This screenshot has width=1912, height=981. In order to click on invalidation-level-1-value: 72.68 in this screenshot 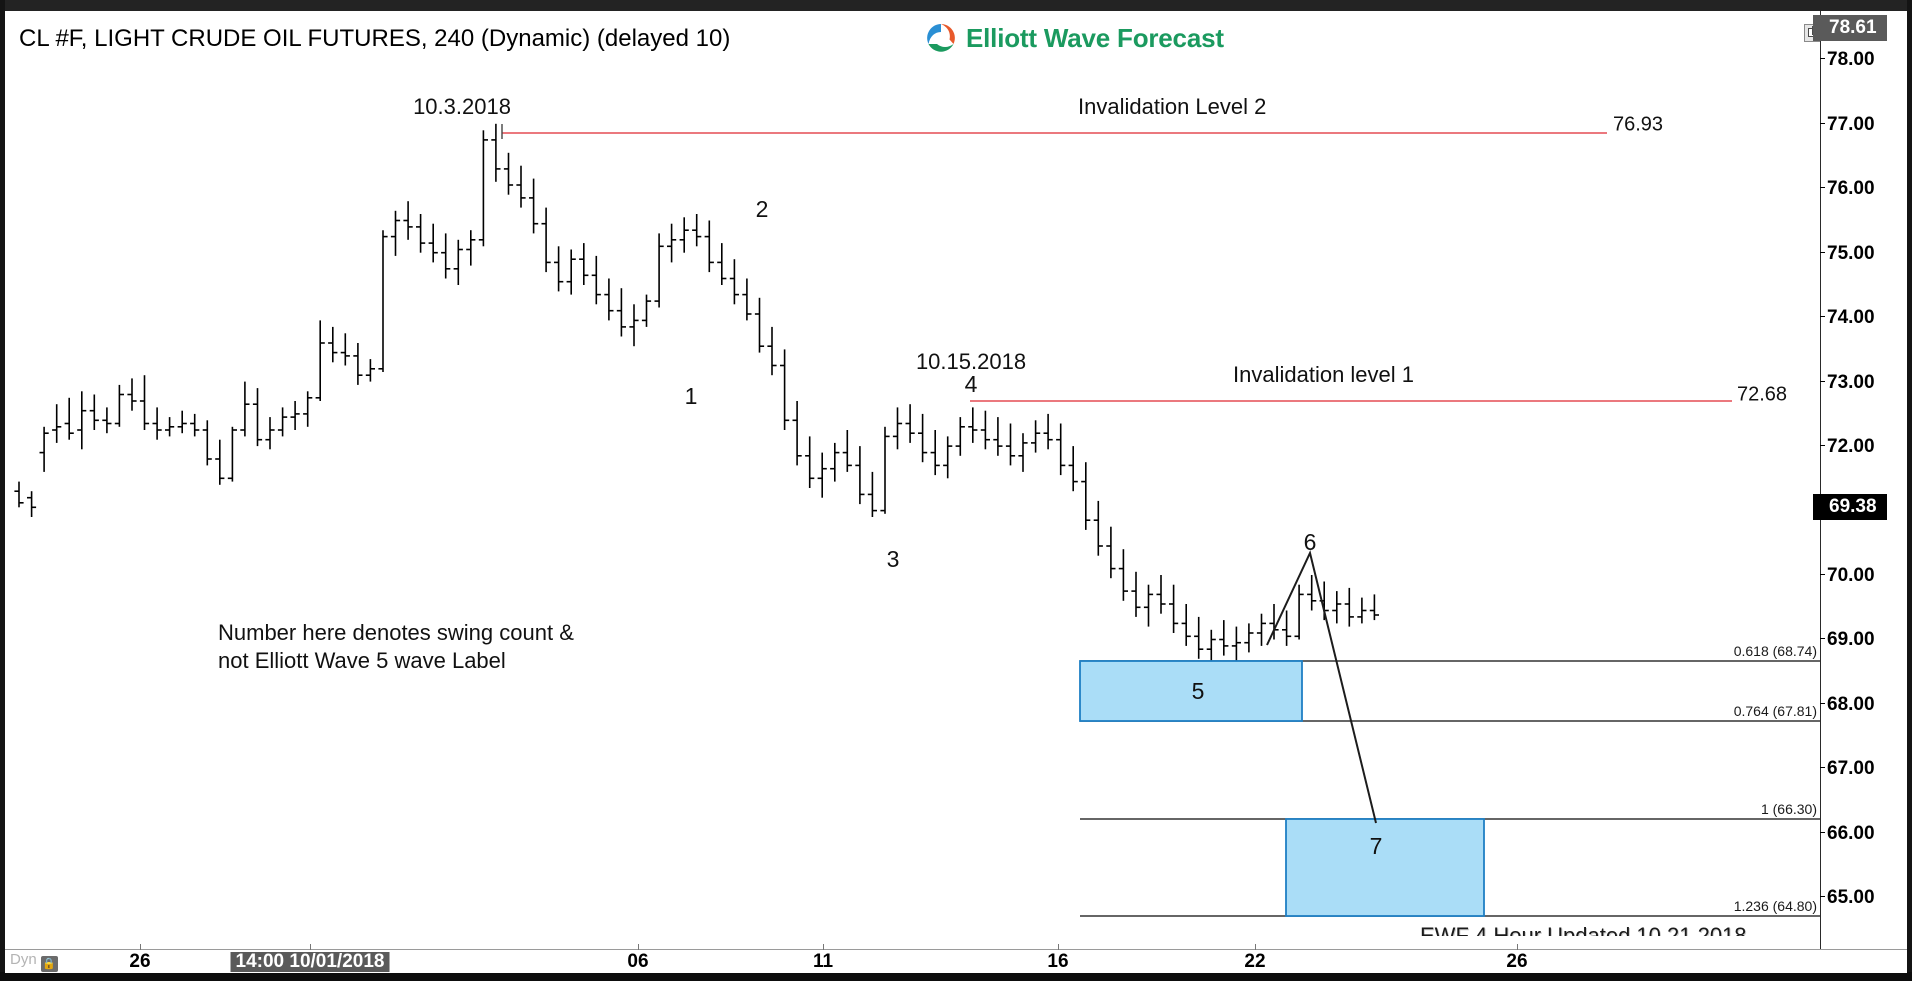, I will do `click(1762, 394)`.